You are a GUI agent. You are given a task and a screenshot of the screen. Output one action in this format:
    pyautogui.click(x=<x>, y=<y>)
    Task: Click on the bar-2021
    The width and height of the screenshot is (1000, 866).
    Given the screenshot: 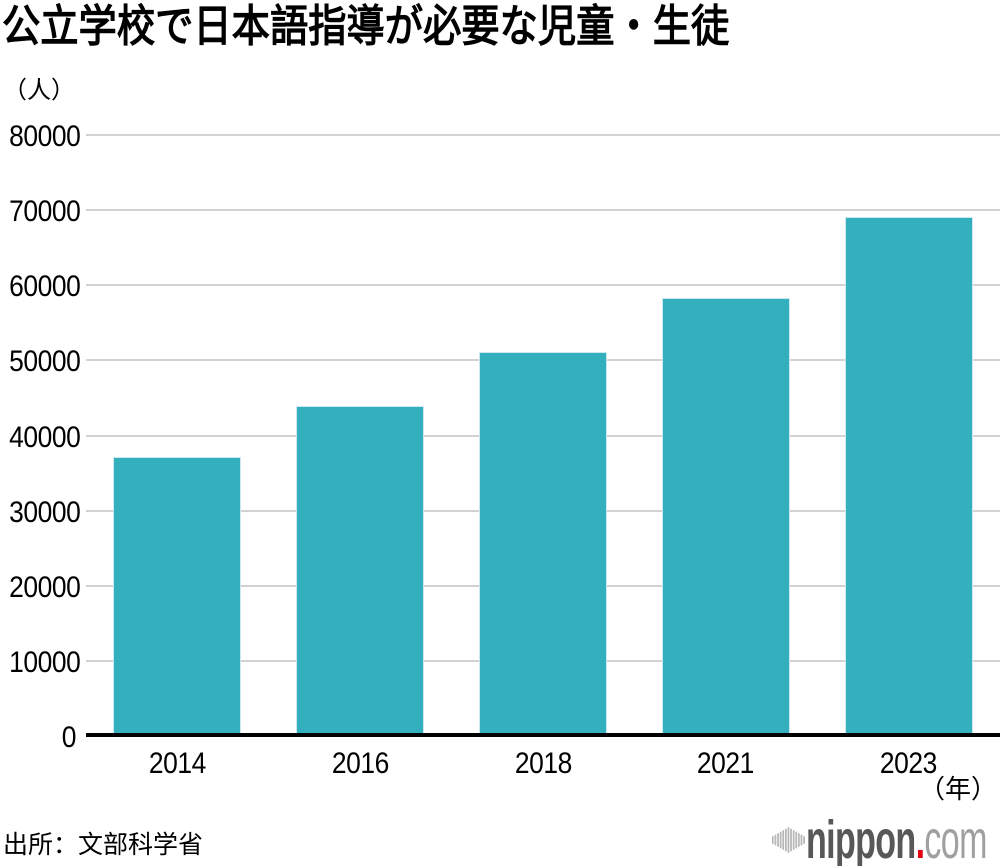 What is the action you would take?
    pyautogui.click(x=725, y=516)
    